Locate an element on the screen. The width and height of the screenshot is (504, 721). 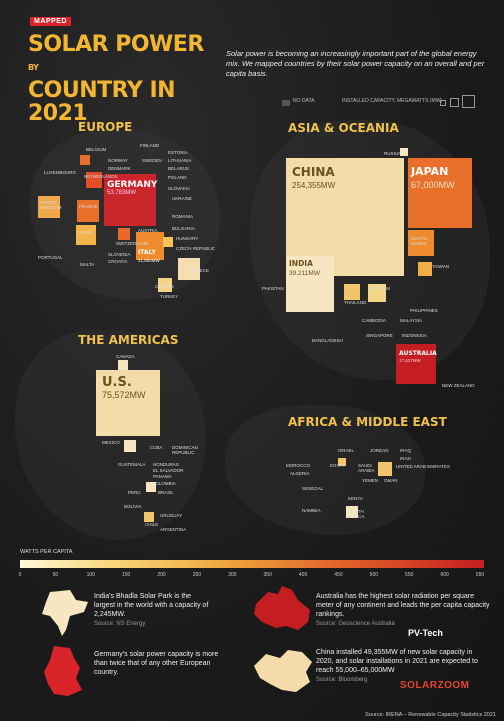
per-capita-tick: 50 is located at coordinates (55, 575).